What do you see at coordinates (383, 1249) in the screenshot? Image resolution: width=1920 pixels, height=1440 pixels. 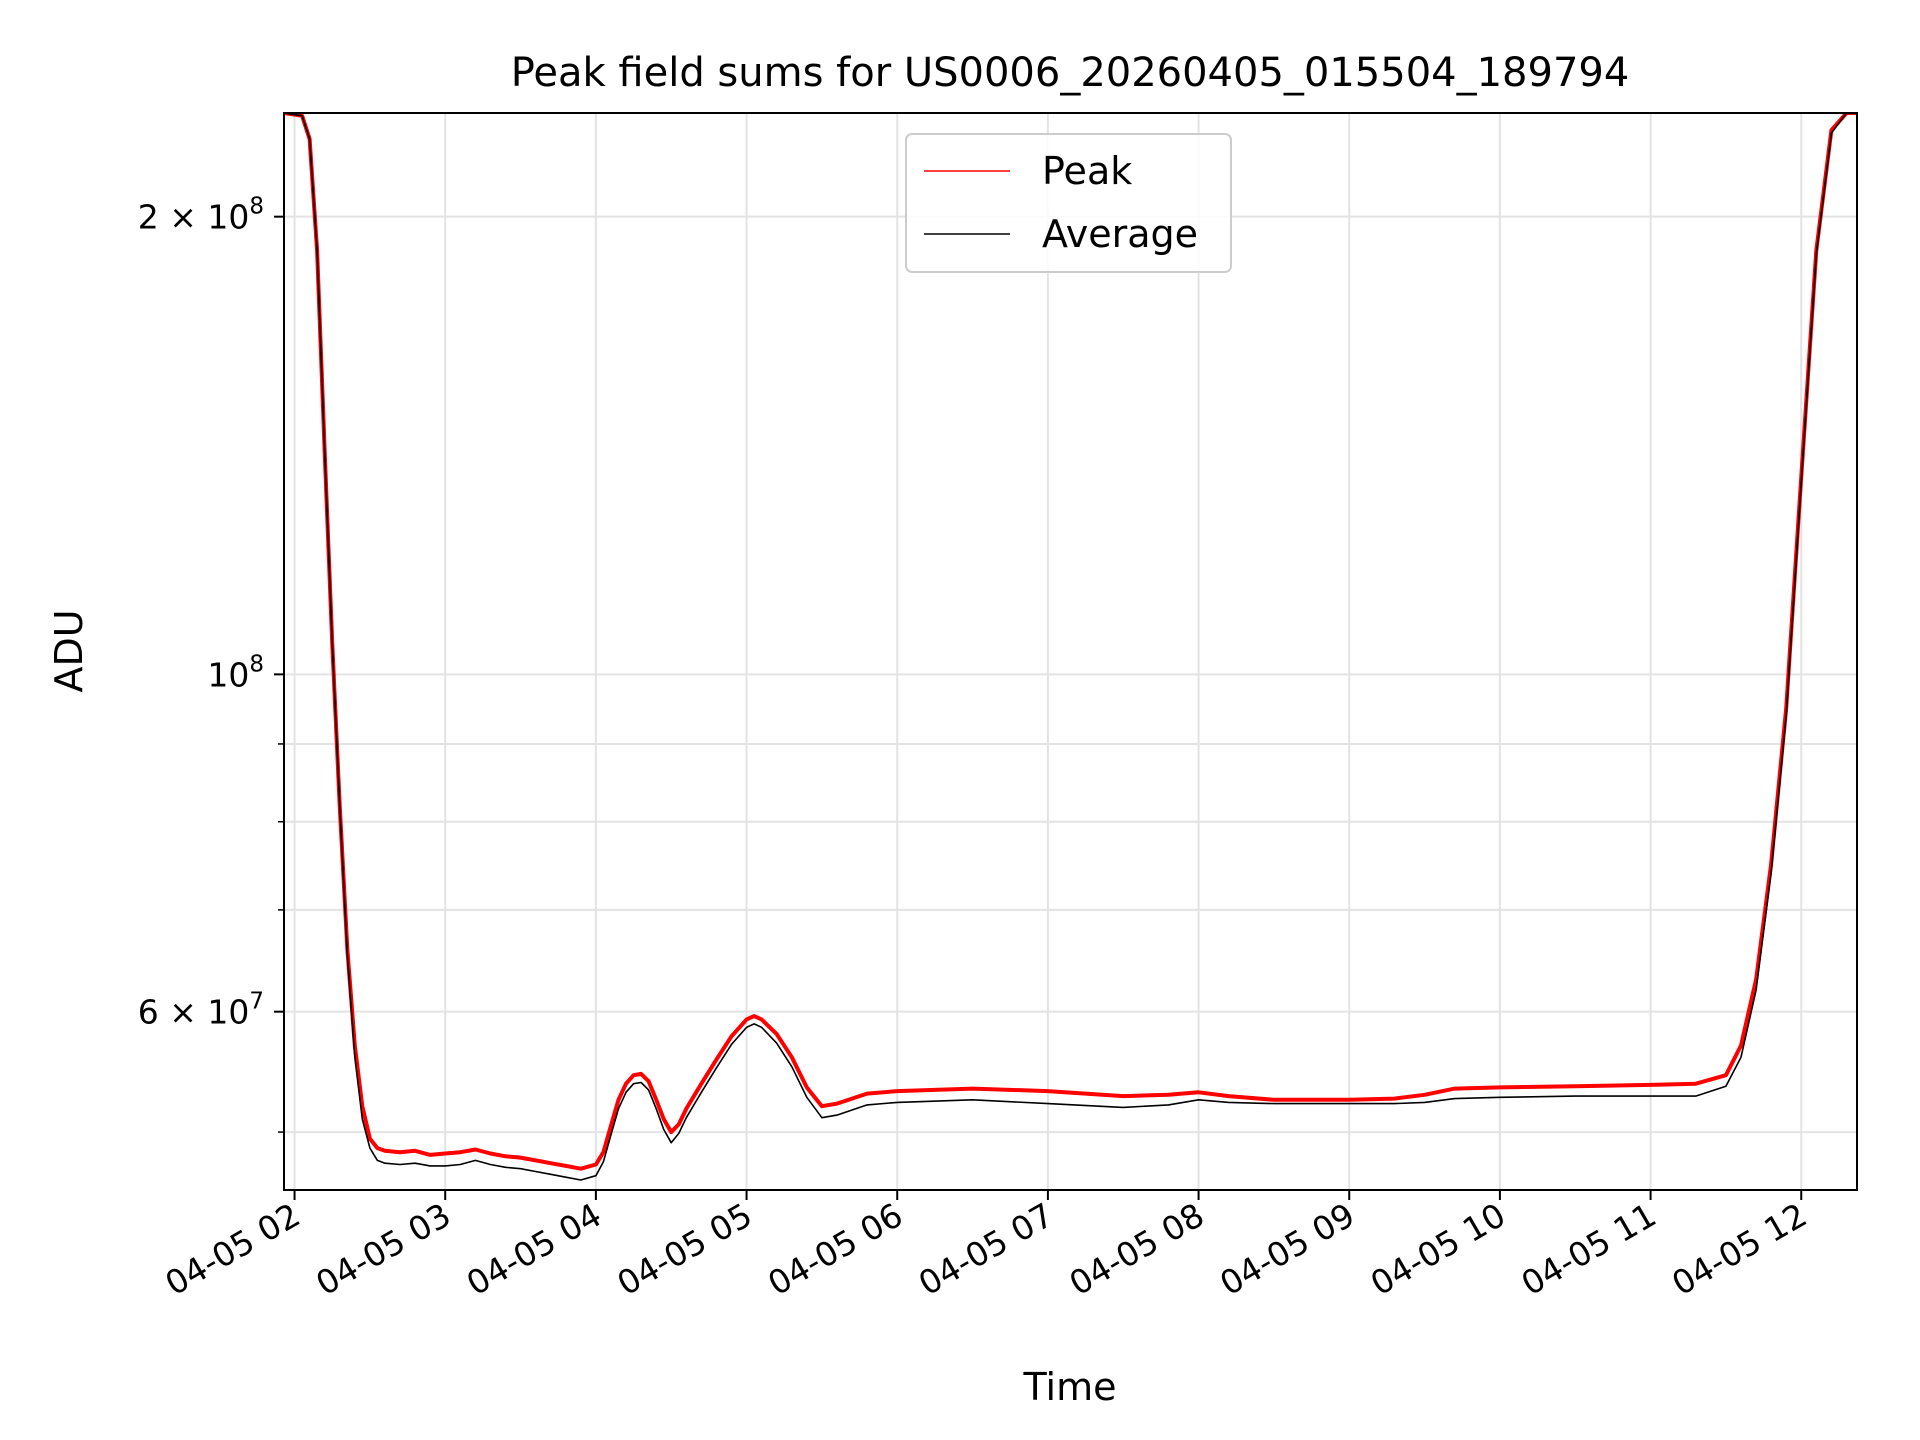 I see `x-tick-label: 04-05 03` at bounding box center [383, 1249].